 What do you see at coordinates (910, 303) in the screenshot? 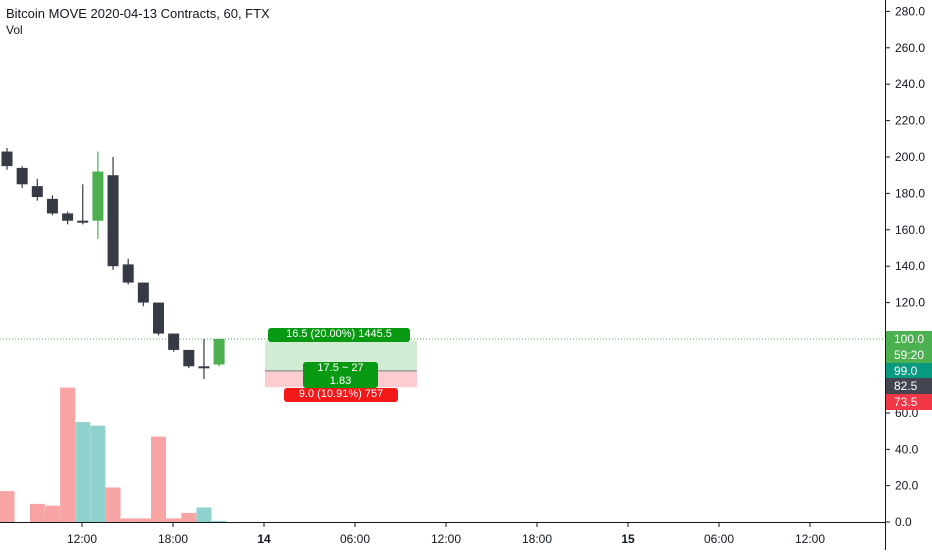
I see `price-tick-label: 120.0` at bounding box center [910, 303].